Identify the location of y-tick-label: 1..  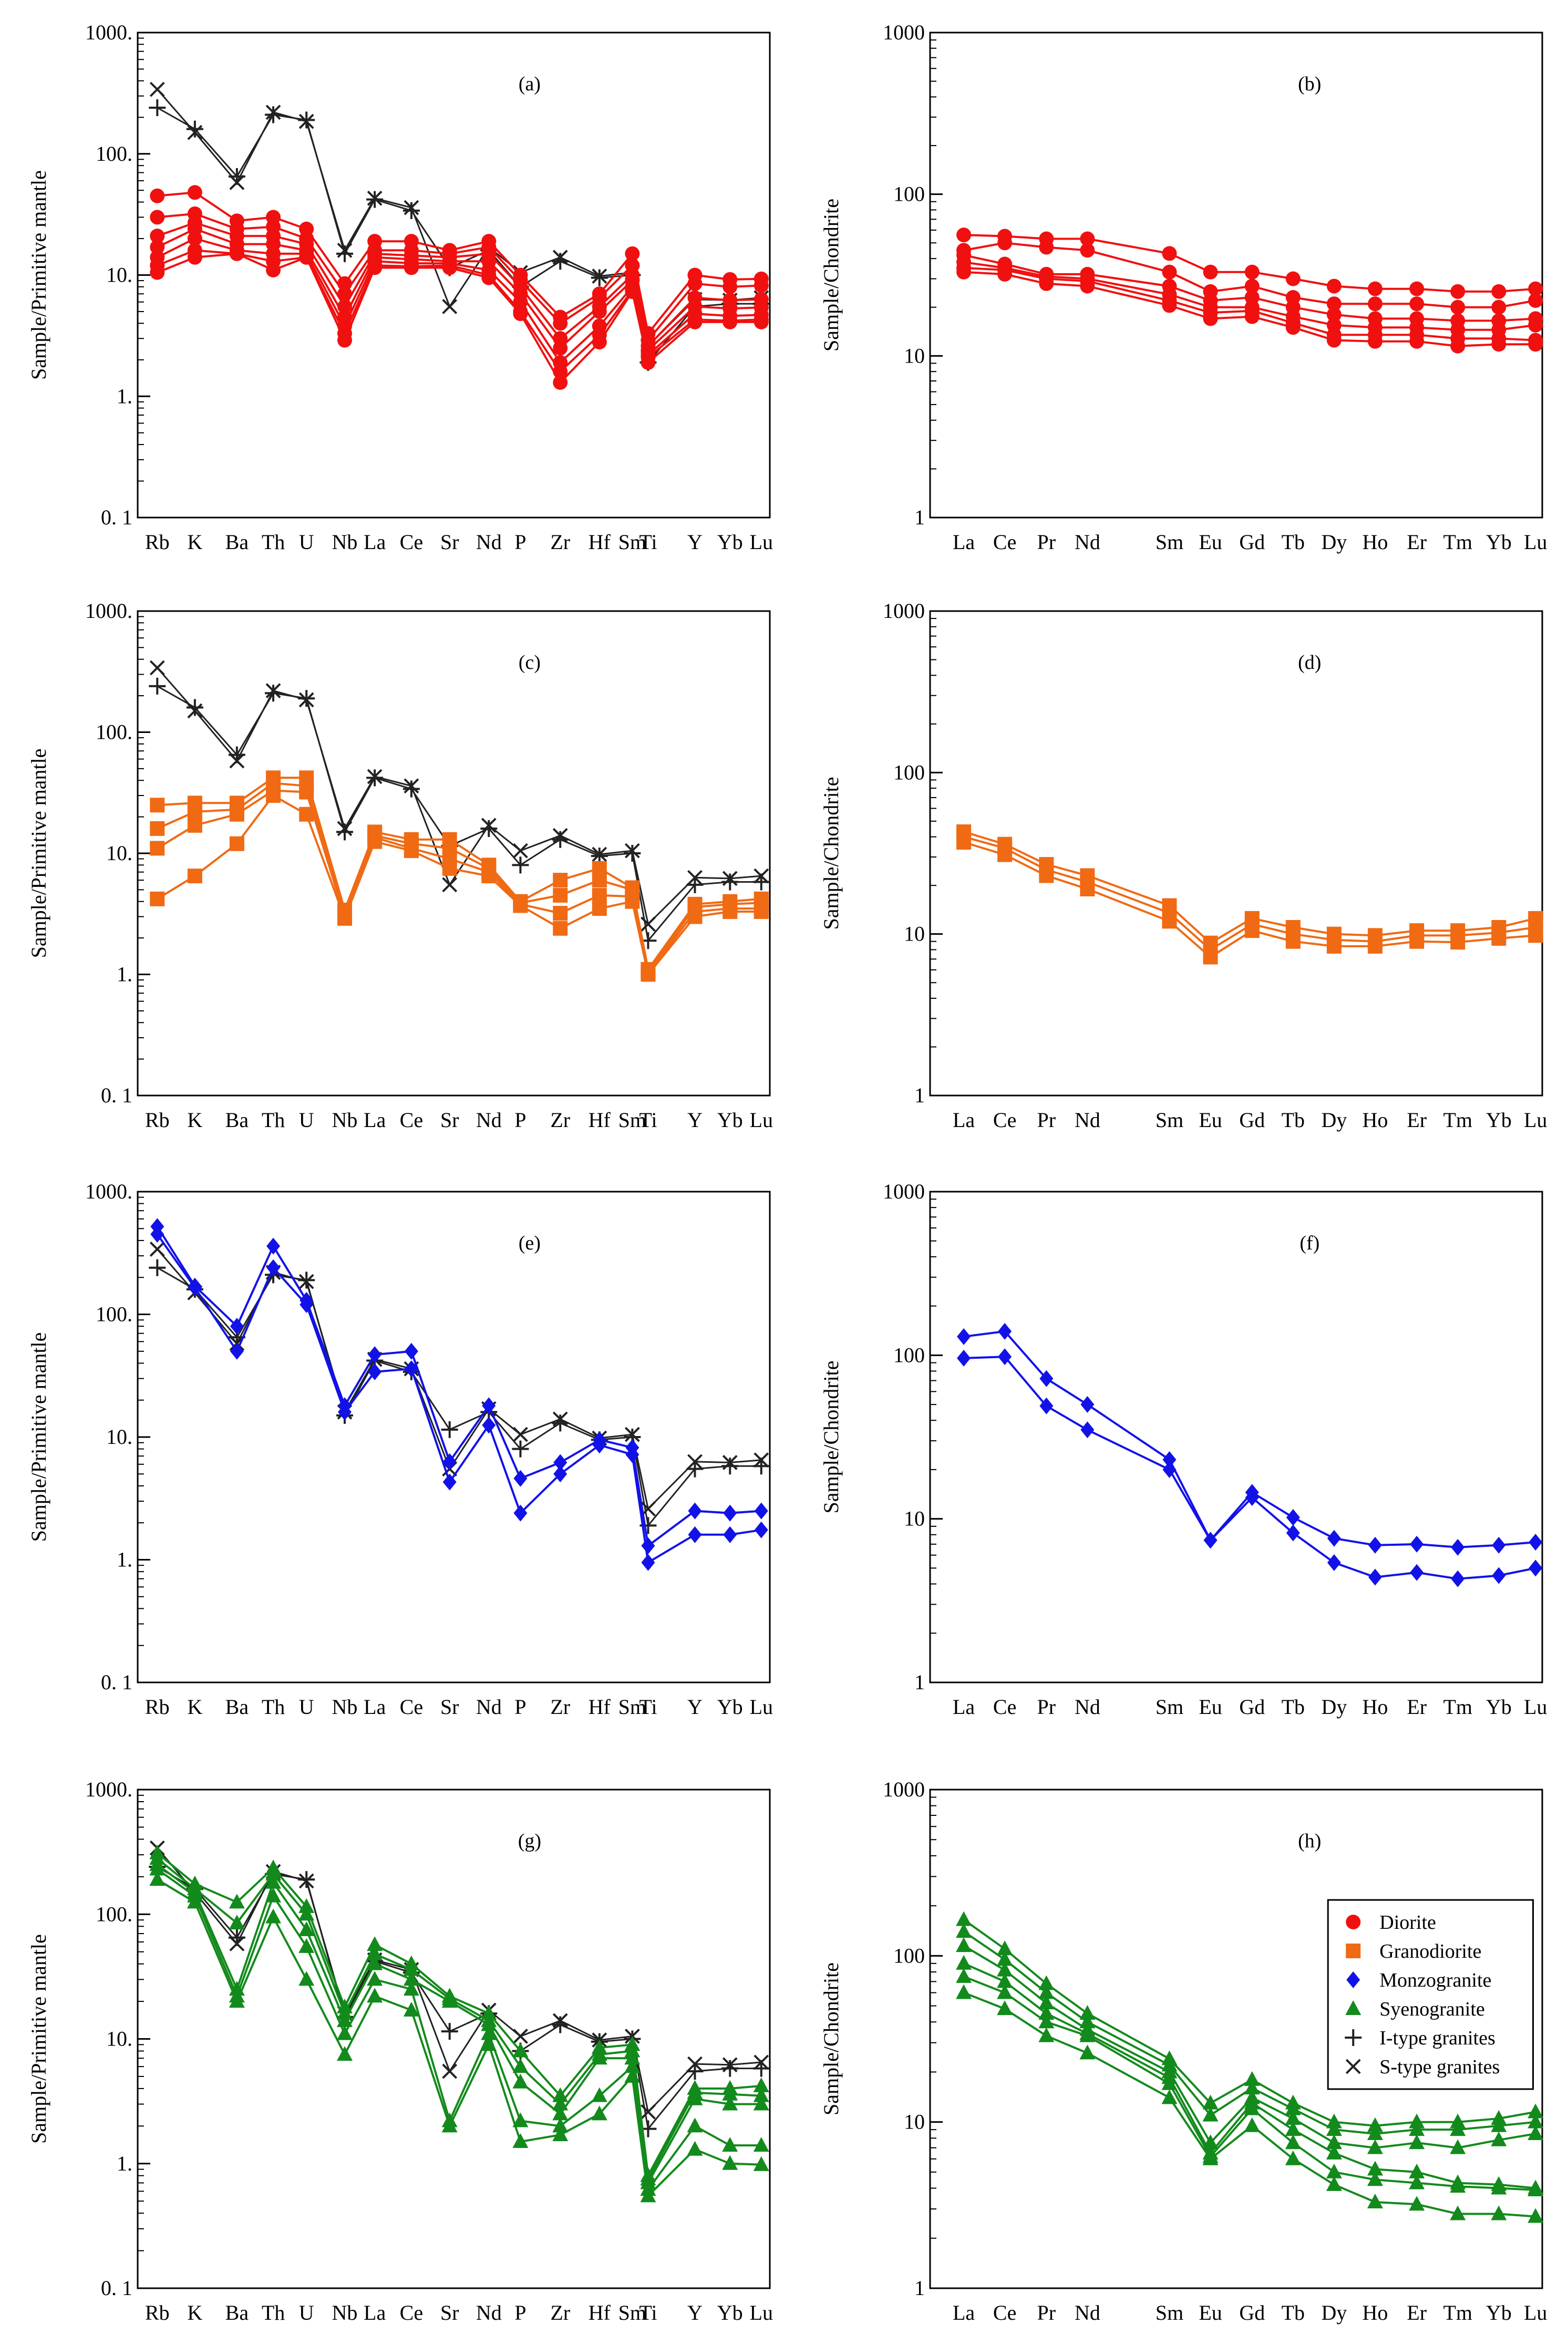
(125, 2163).